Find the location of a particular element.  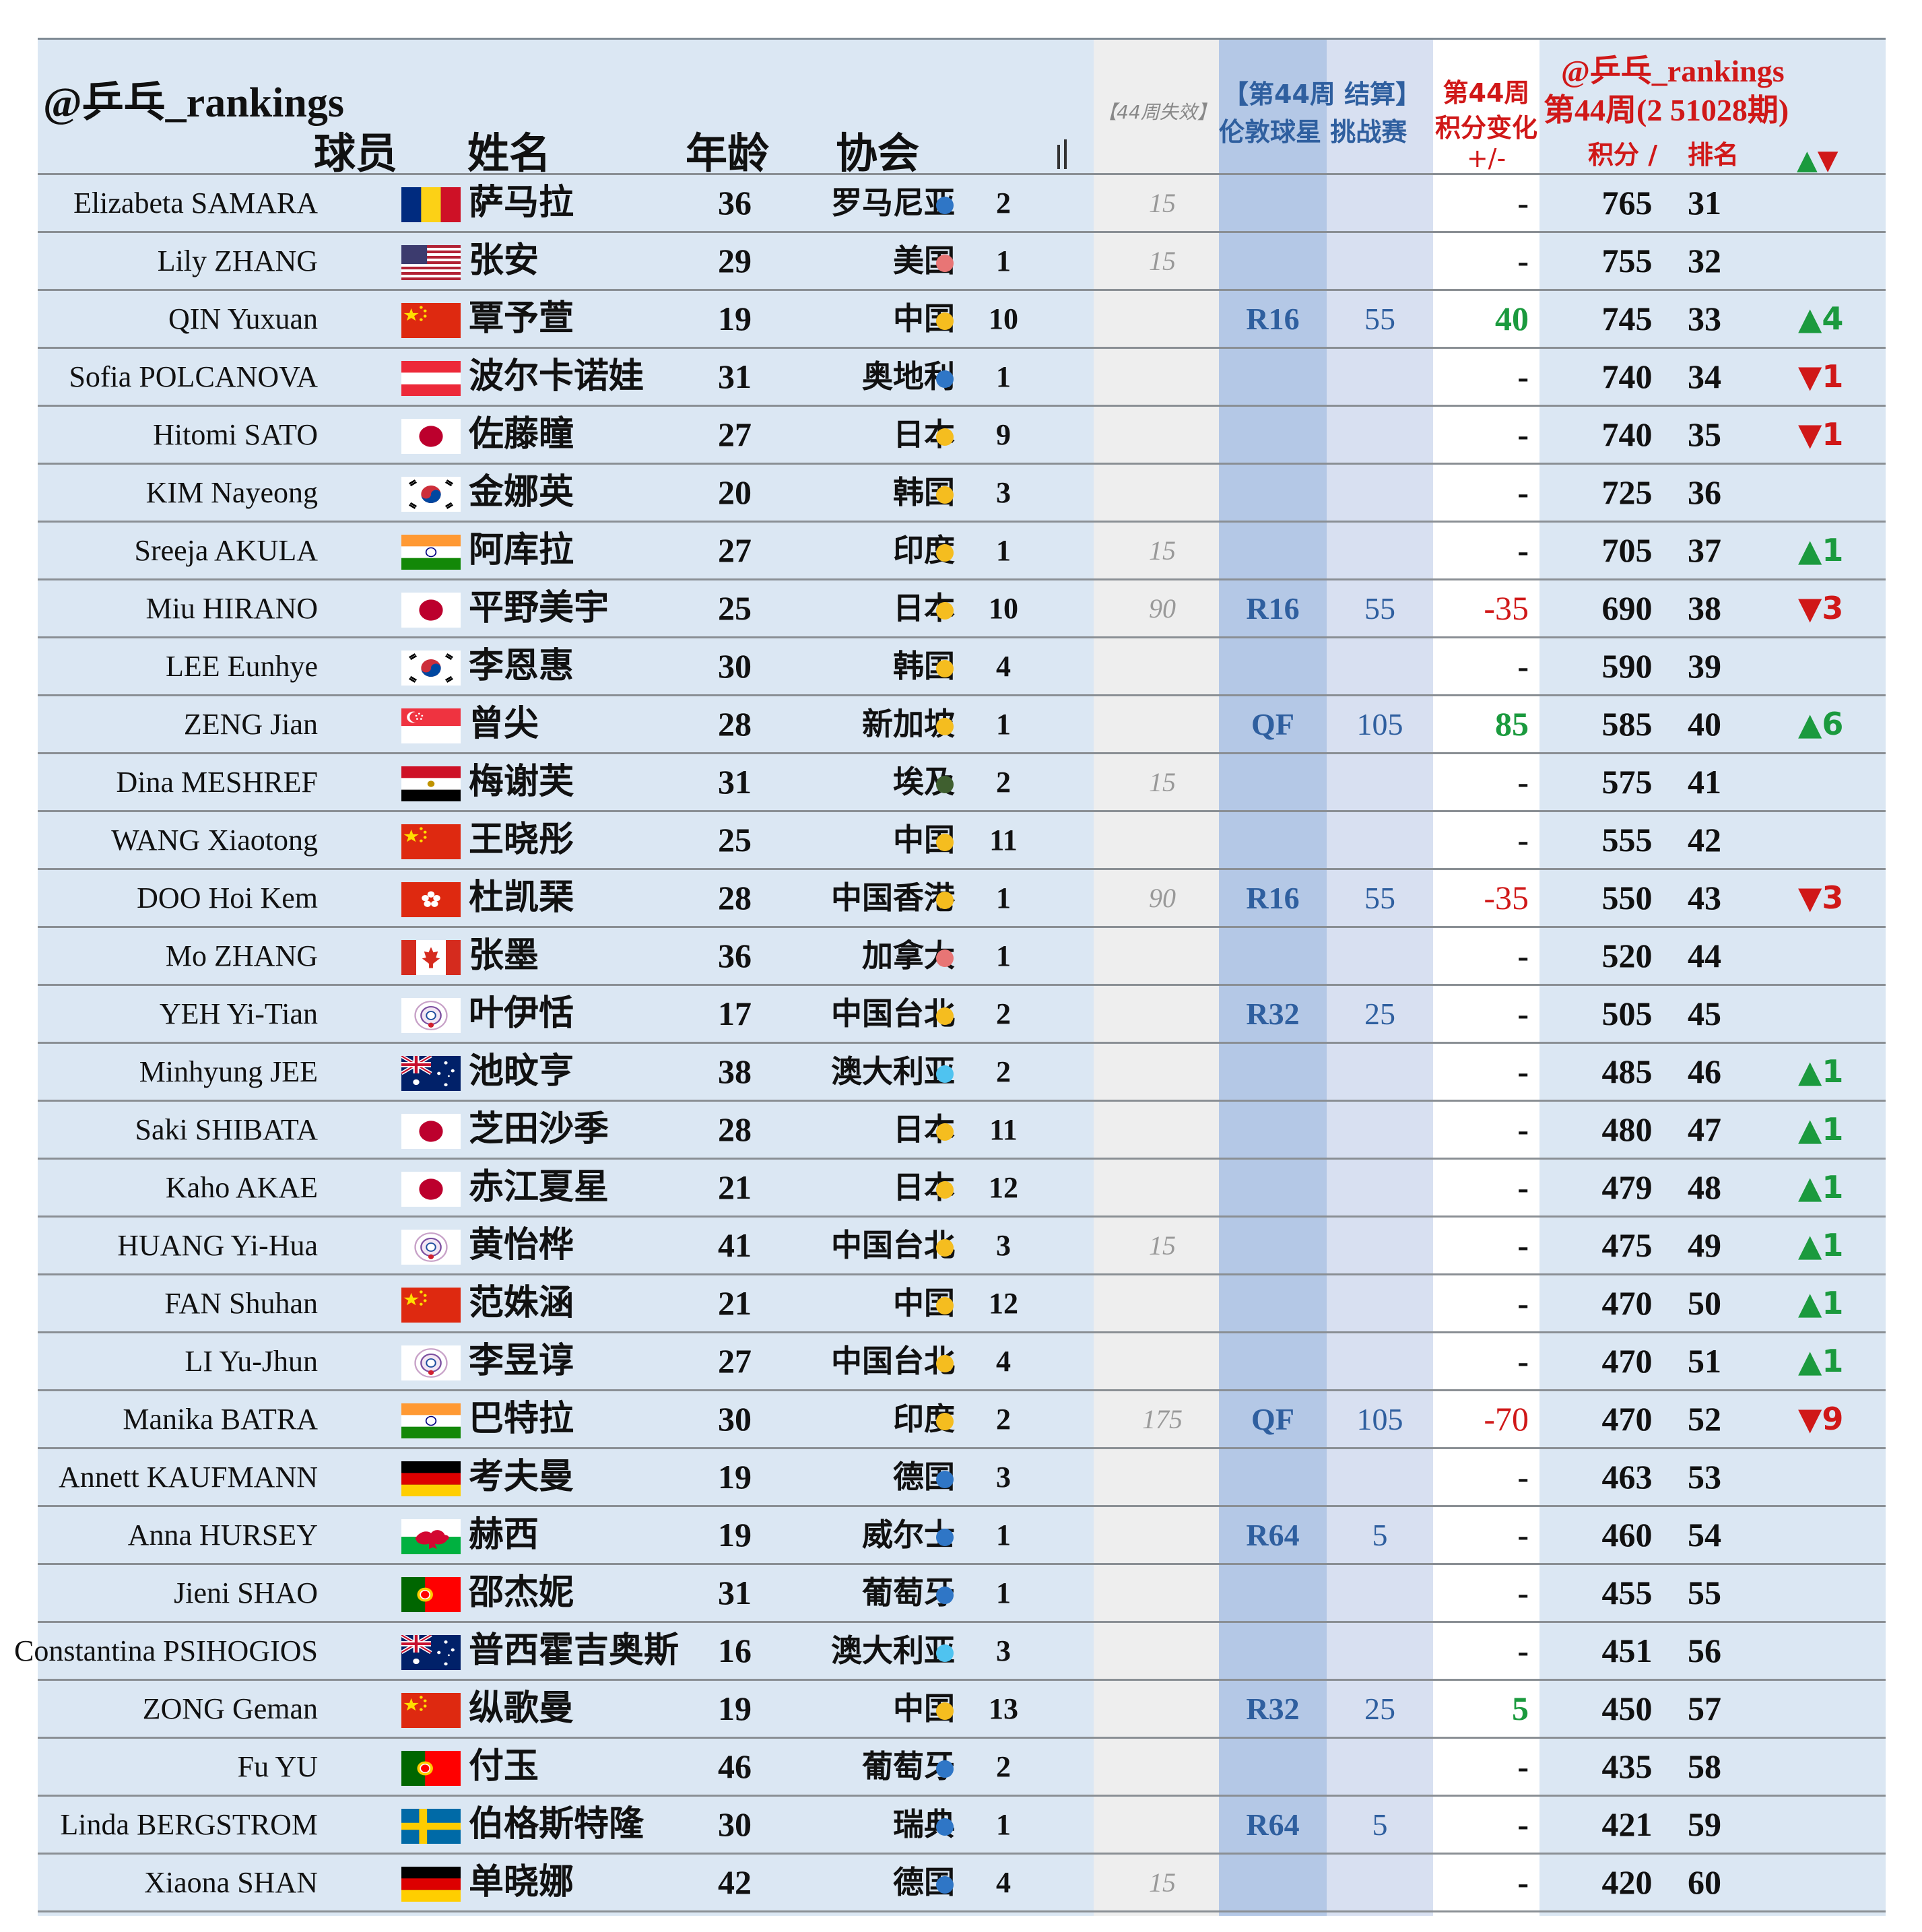

world-rank: 43 is located at coordinates (1704, 898).